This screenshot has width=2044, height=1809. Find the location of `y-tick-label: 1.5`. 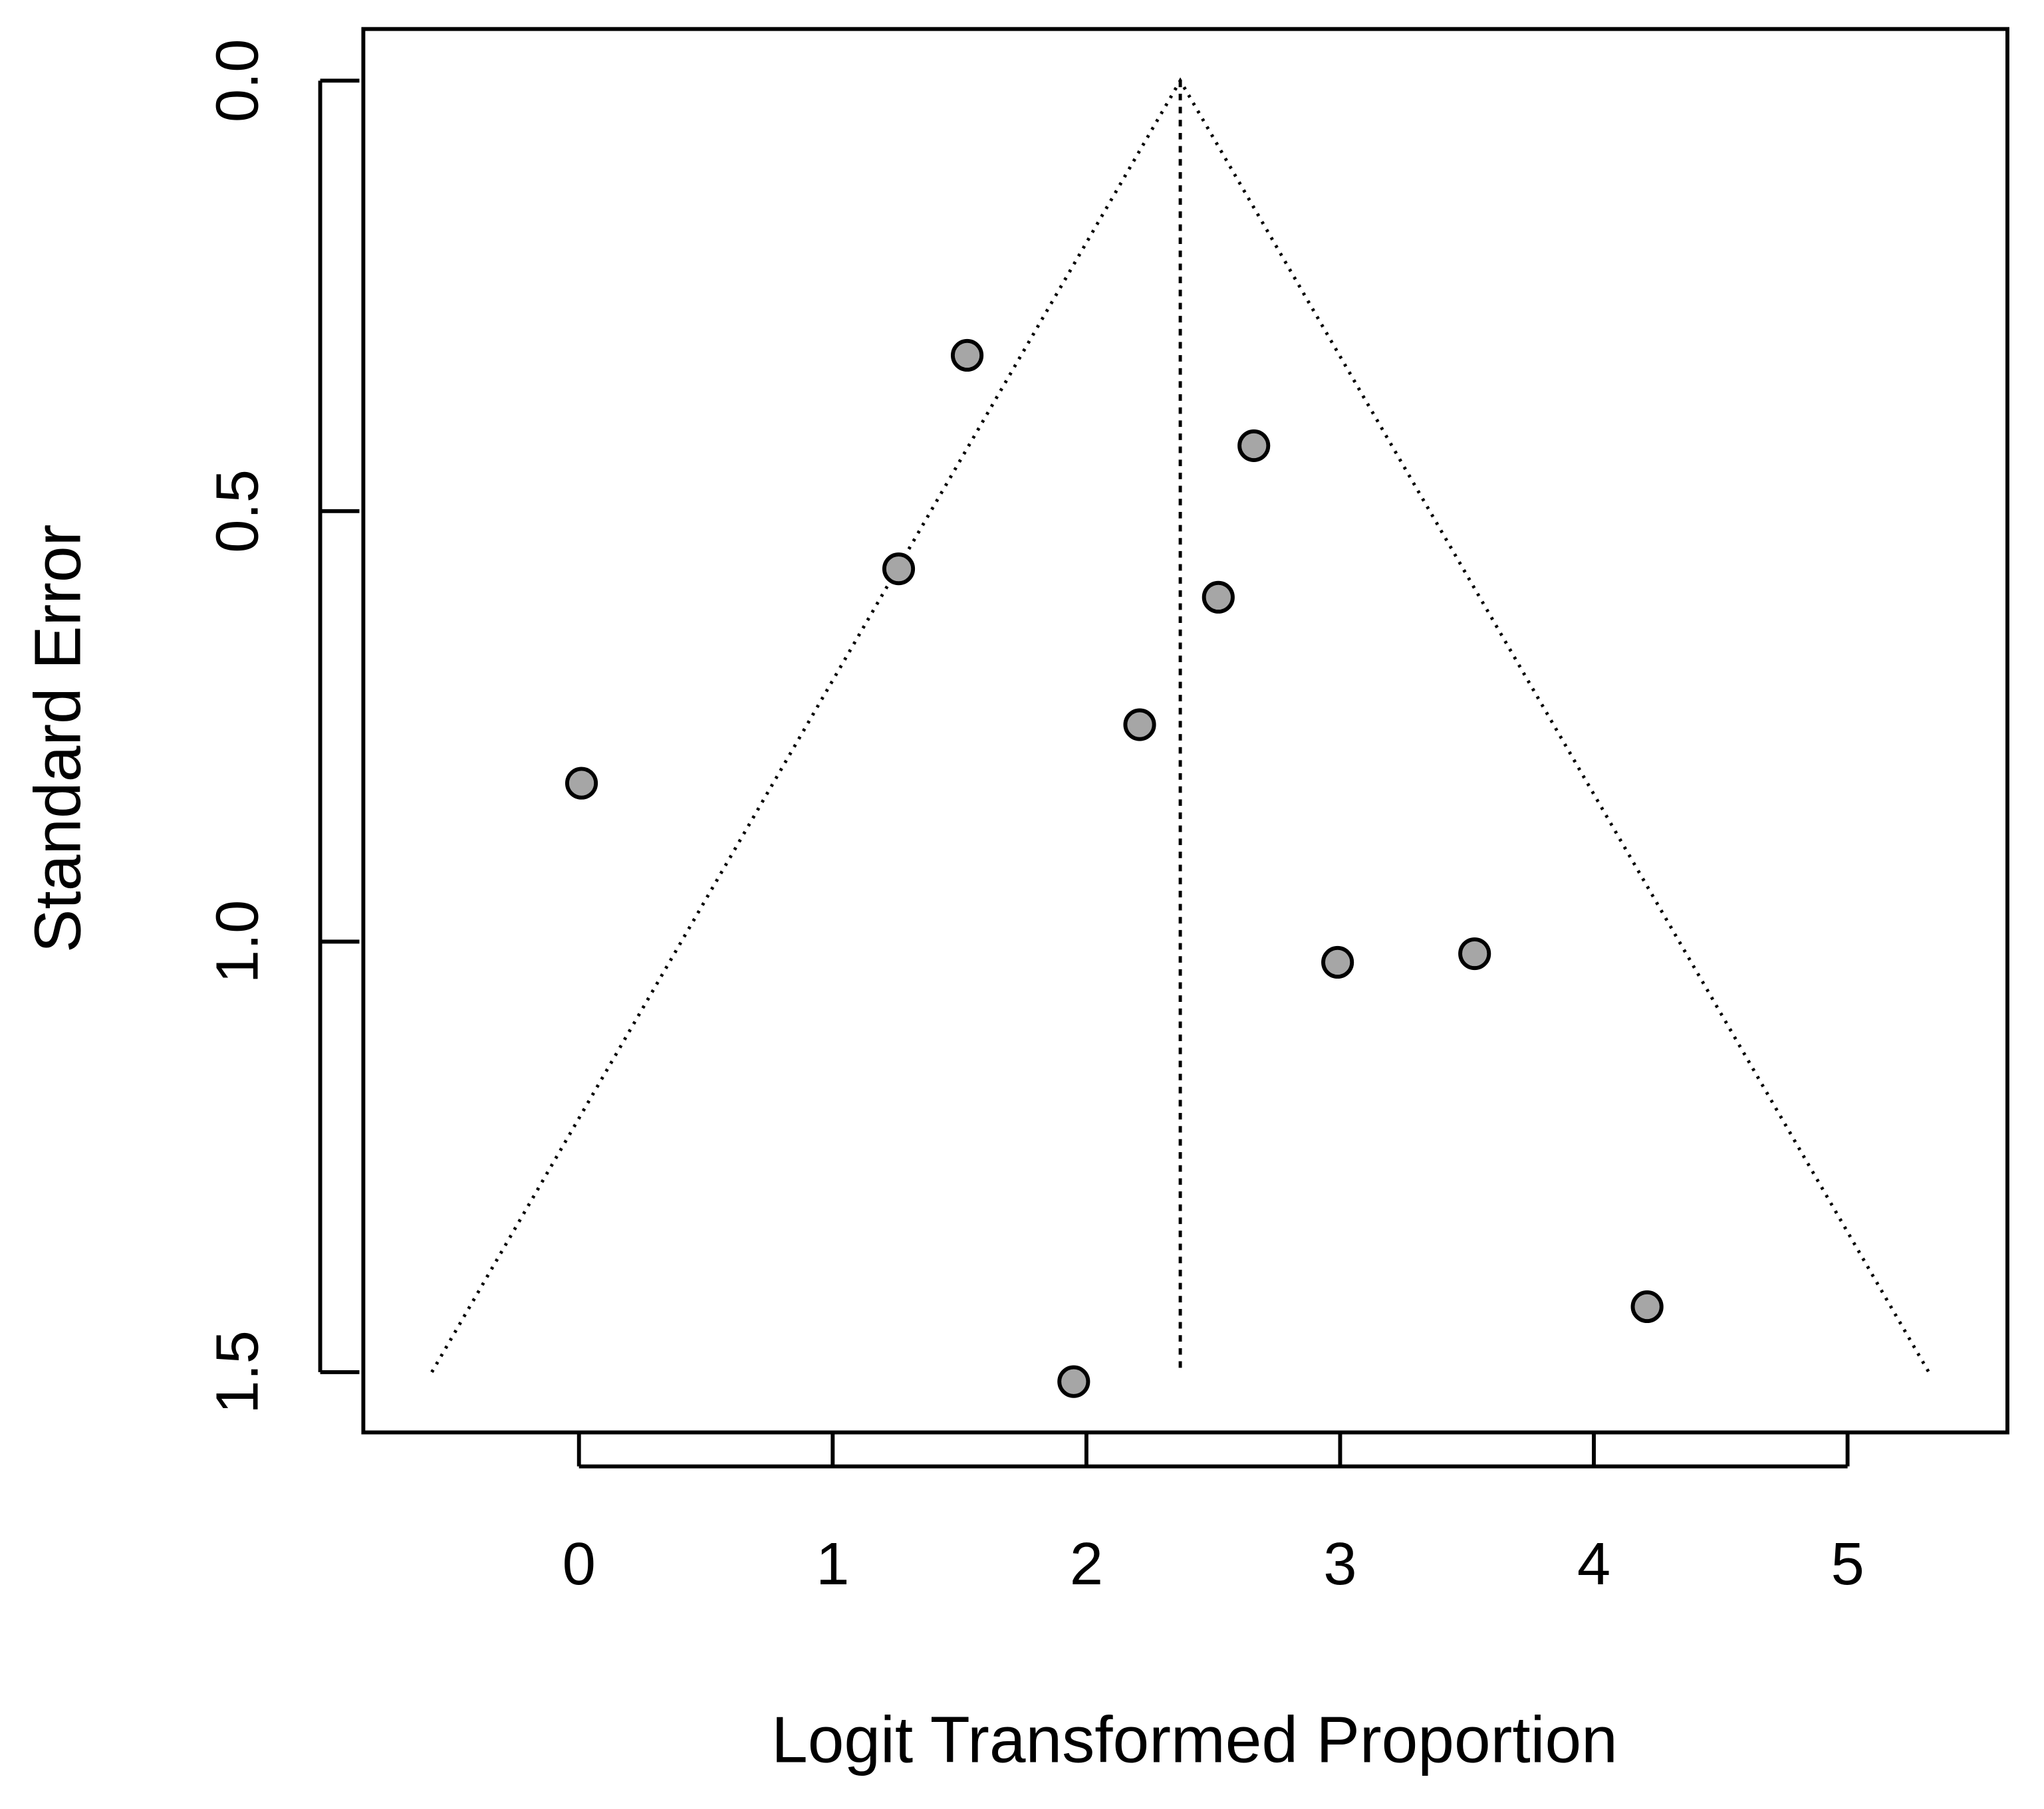

y-tick-label: 1.5 is located at coordinates (237, 1372).